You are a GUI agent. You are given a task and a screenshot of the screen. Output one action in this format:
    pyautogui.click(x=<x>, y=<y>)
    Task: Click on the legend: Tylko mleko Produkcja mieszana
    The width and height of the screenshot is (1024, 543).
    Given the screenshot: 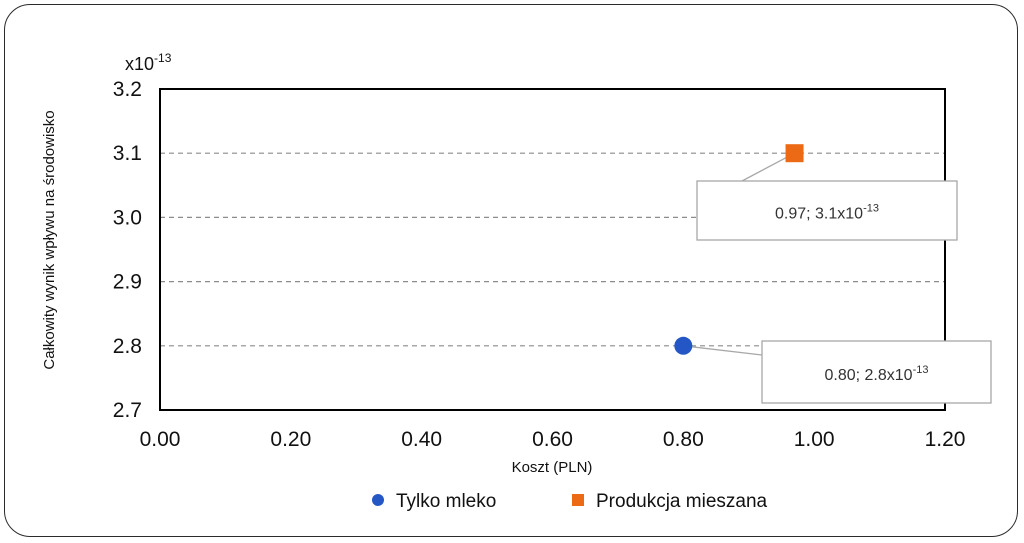 What is the action you would take?
    pyautogui.click(x=570, y=501)
    